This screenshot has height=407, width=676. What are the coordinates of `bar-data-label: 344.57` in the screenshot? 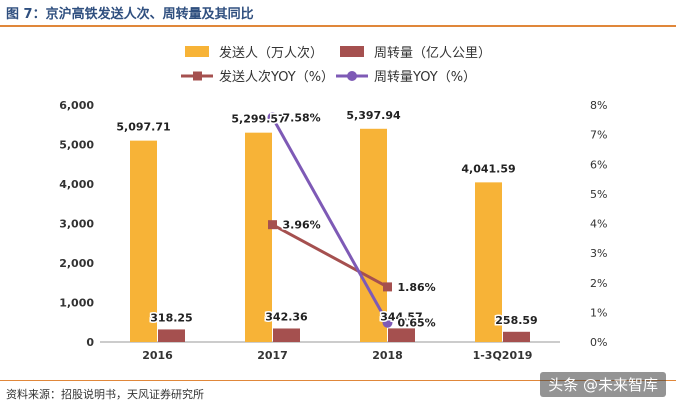 It's located at (401, 316).